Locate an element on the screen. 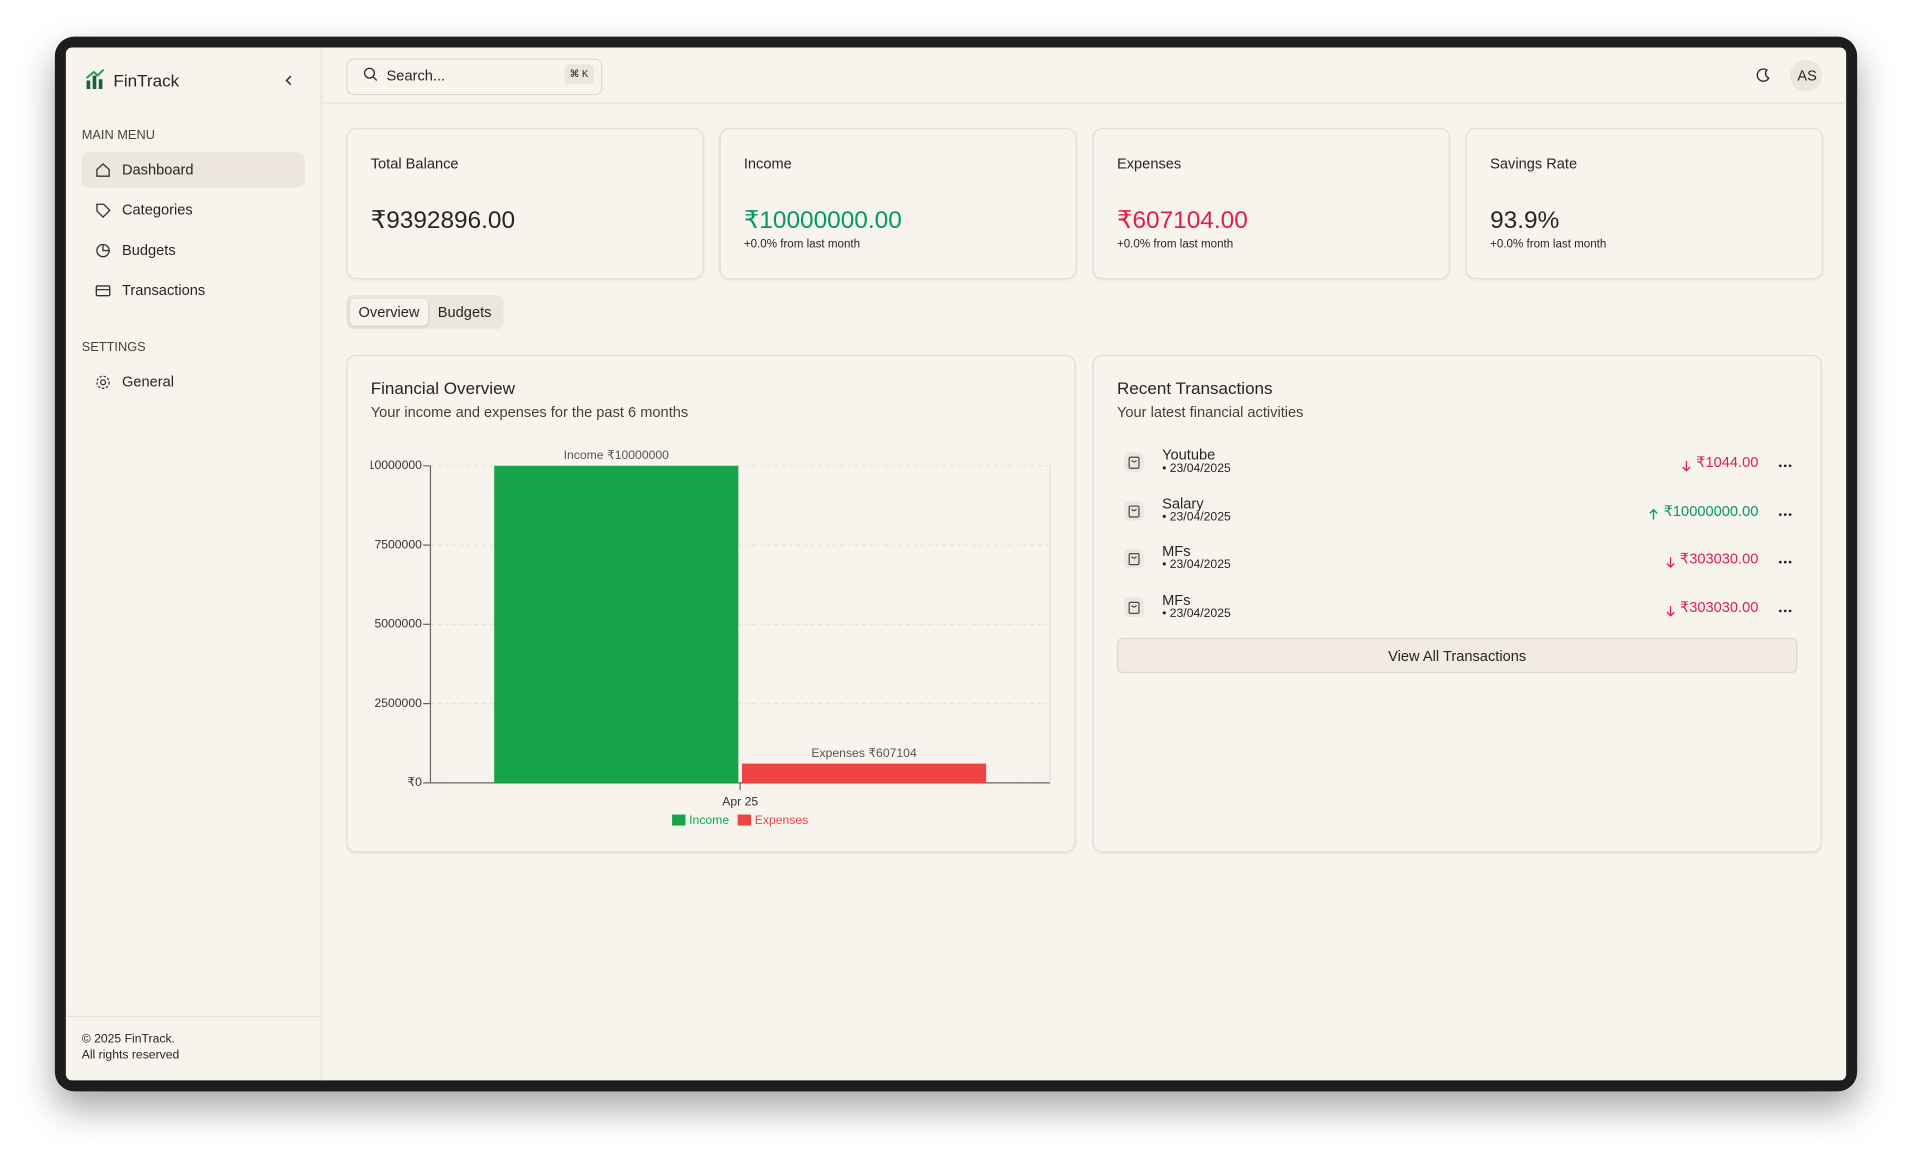 The width and height of the screenshot is (1912, 1164). avatar is located at coordinates (1806, 75).